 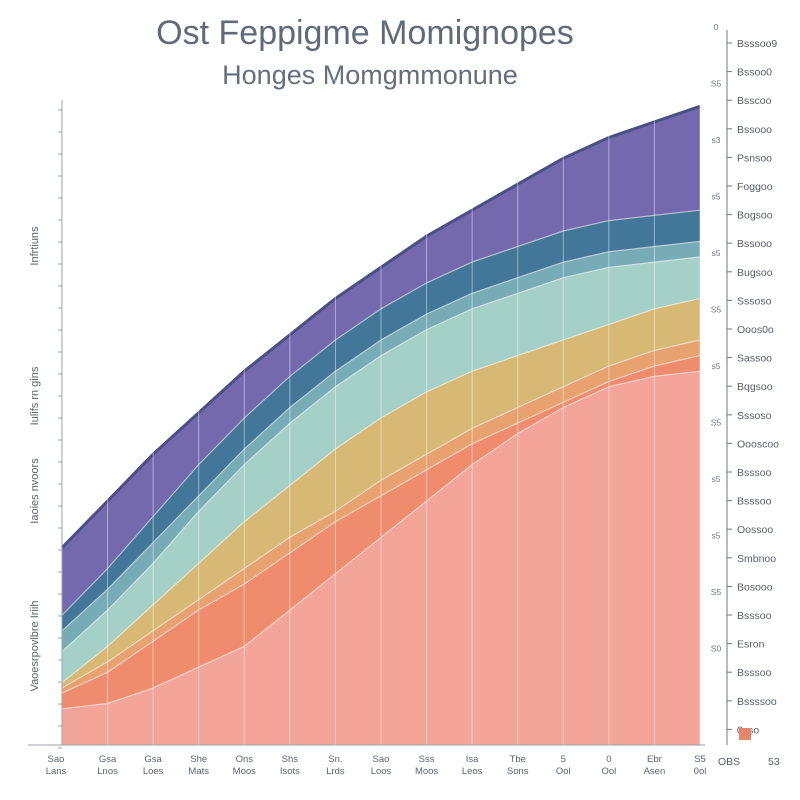 I want to click on x-tick-label-12: 5, so click(x=563, y=759).